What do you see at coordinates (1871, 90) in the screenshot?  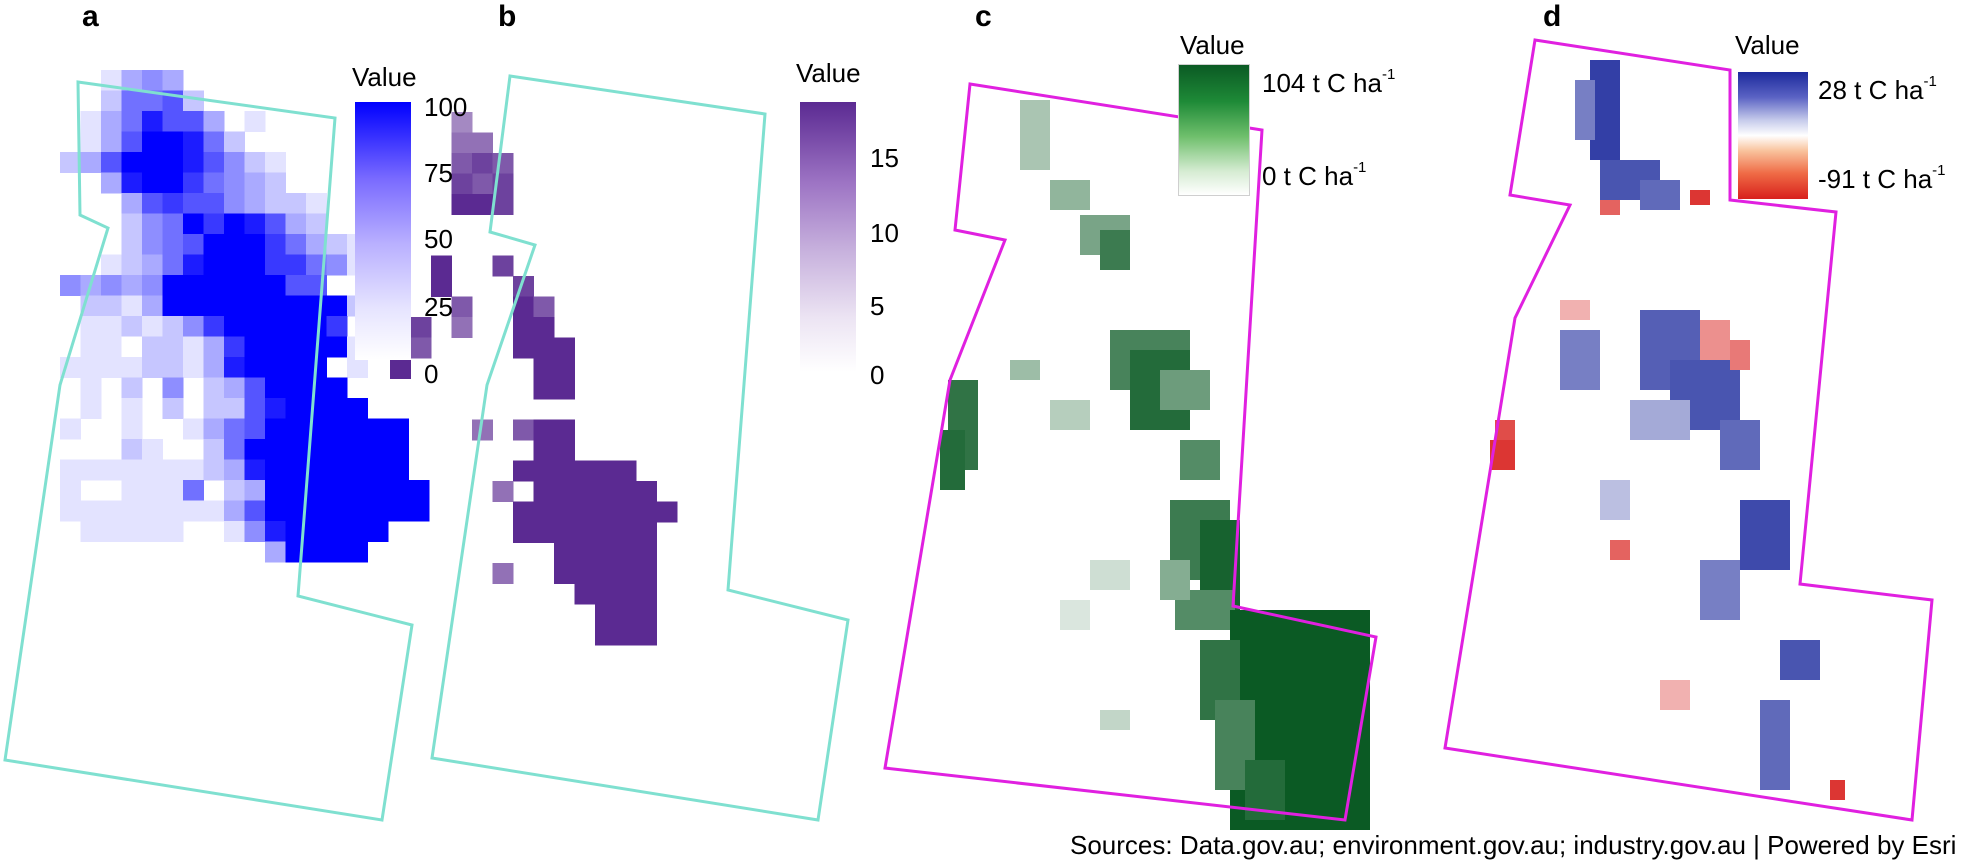 I see `panel-d-max-text: 28 t C ha` at bounding box center [1871, 90].